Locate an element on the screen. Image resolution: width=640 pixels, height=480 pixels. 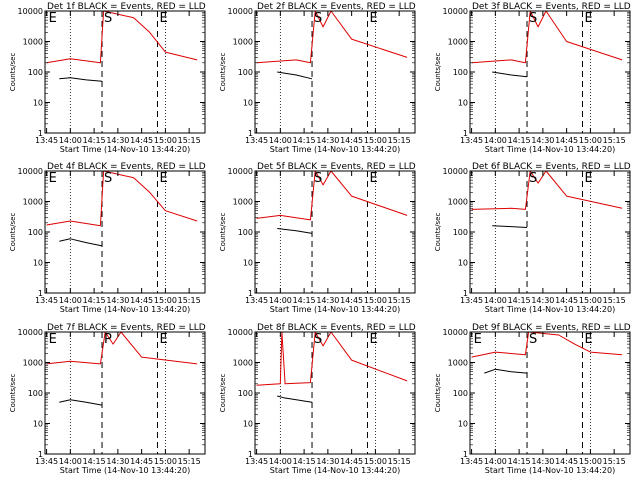
panel-title: Det 5f BLACK = Events, RED = LLD is located at coordinates (336, 167).